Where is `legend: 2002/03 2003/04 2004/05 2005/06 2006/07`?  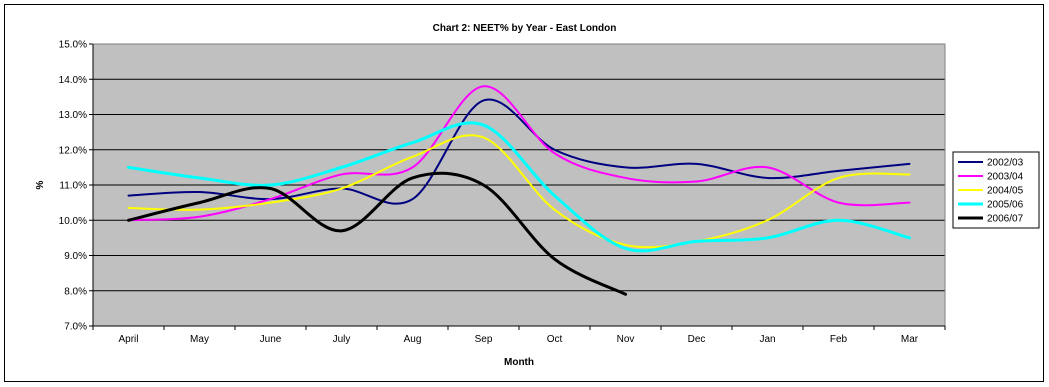
legend: 2002/03 2003/04 2004/05 2005/06 2006/07 is located at coordinates (996, 190).